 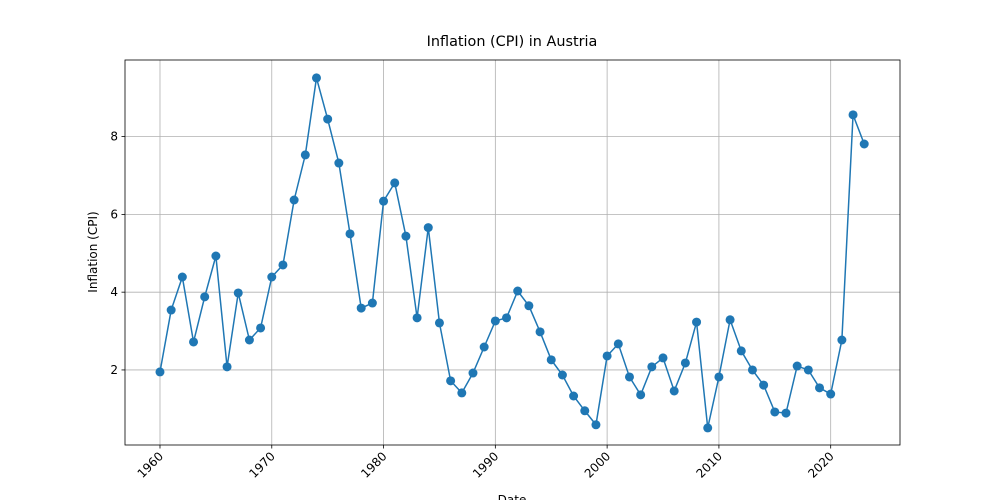 What do you see at coordinates (512, 496) in the screenshot?
I see `x-axis-label: Date` at bounding box center [512, 496].